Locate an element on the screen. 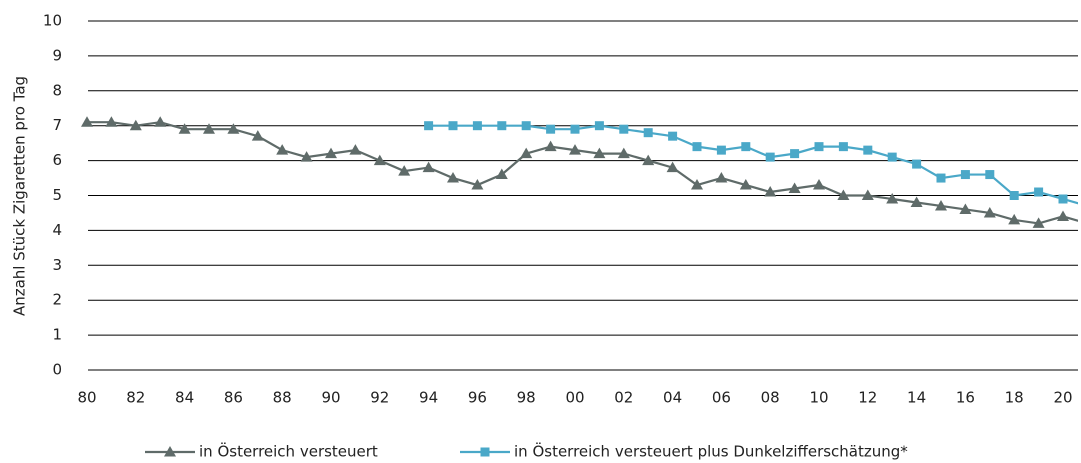 This screenshot has height=463, width=1081. y-tick-label: 10 is located at coordinates (52, 21).